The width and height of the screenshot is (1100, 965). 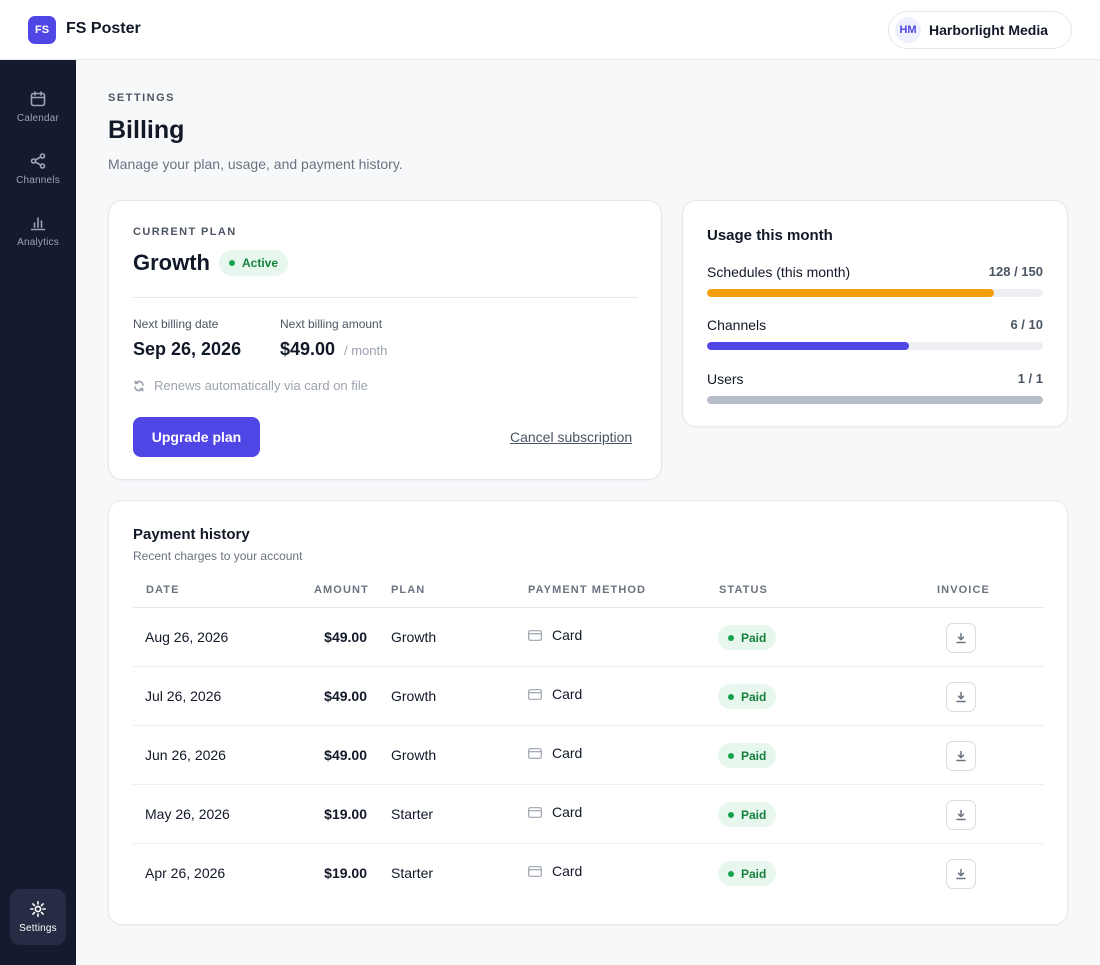 What do you see at coordinates (38, 180) in the screenshot?
I see `sidebar-item-label: Channels` at bounding box center [38, 180].